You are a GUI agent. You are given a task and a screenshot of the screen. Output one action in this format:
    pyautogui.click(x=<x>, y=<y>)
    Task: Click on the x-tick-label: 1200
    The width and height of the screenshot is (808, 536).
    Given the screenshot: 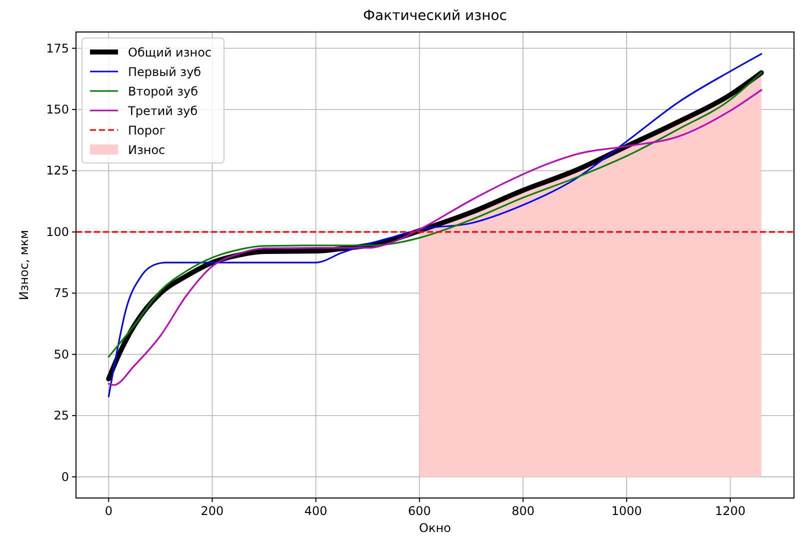 What is the action you would take?
    pyautogui.click(x=730, y=511)
    